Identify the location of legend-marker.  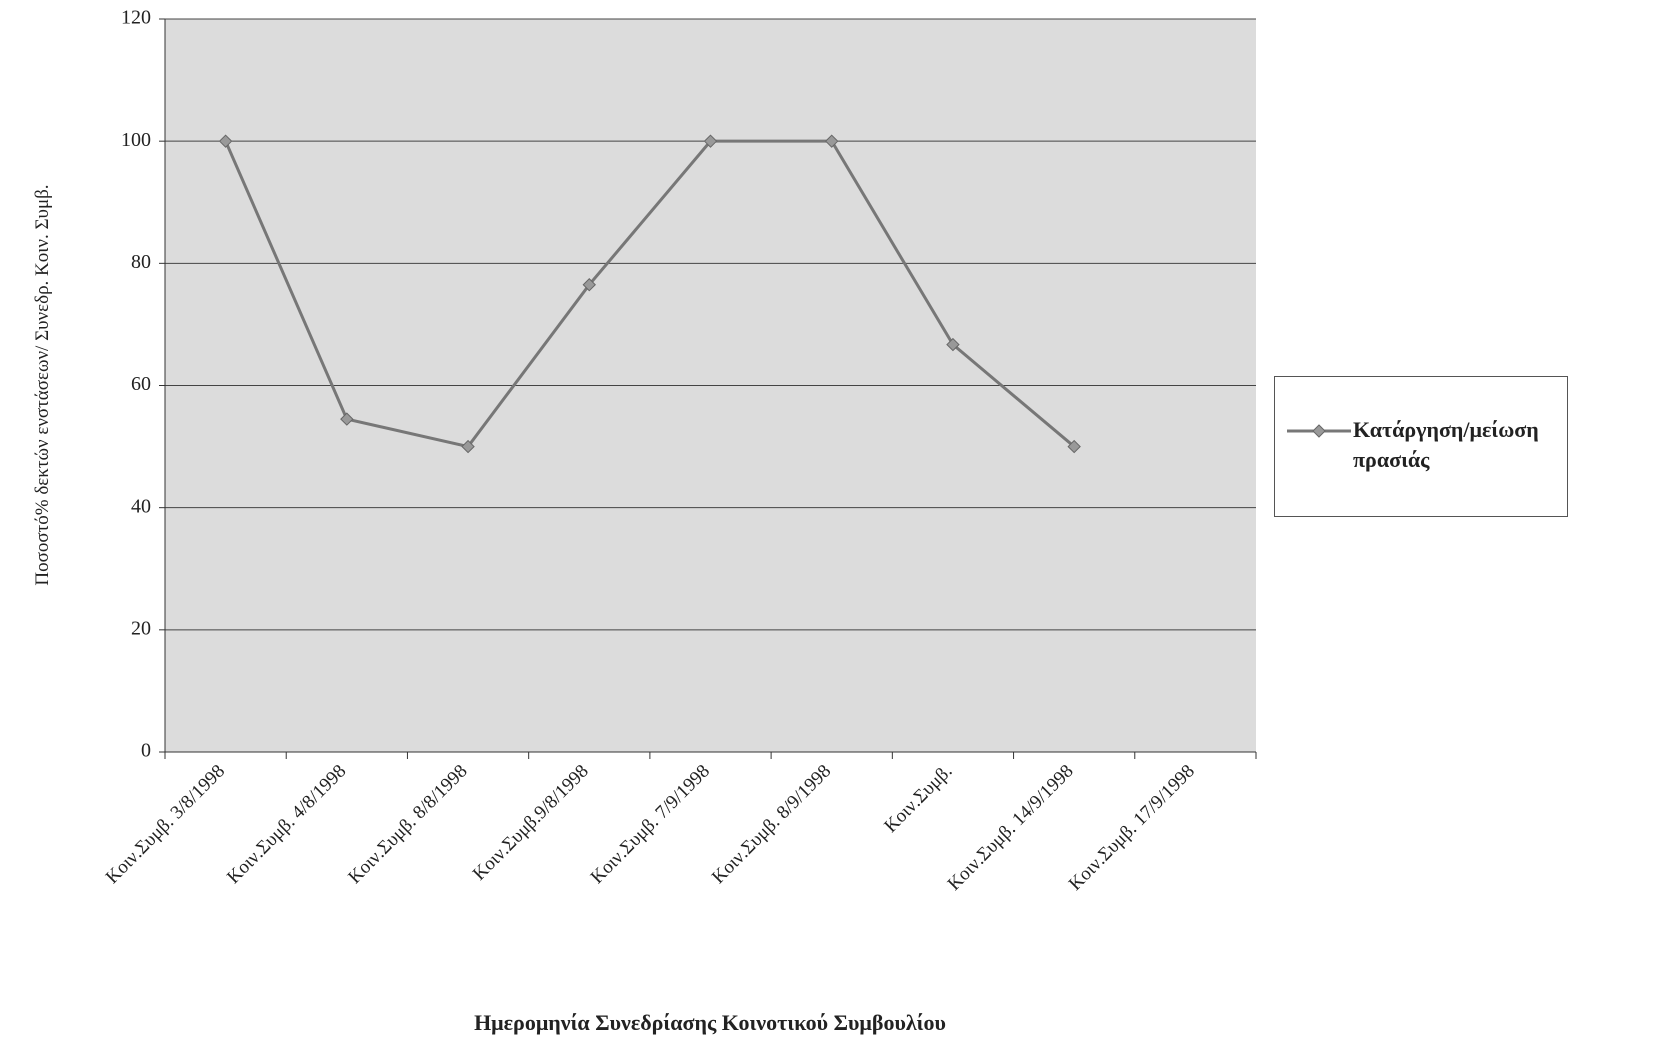
(1319, 431).